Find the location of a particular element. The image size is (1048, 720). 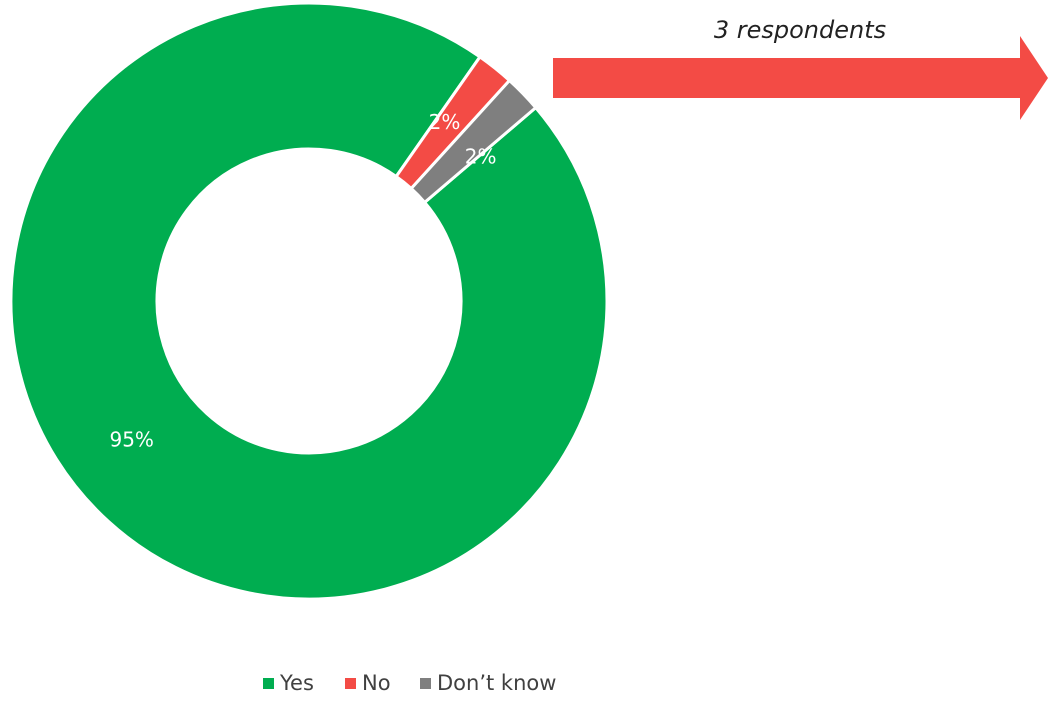

legend-label-0: Yes is located at coordinates (296, 683).